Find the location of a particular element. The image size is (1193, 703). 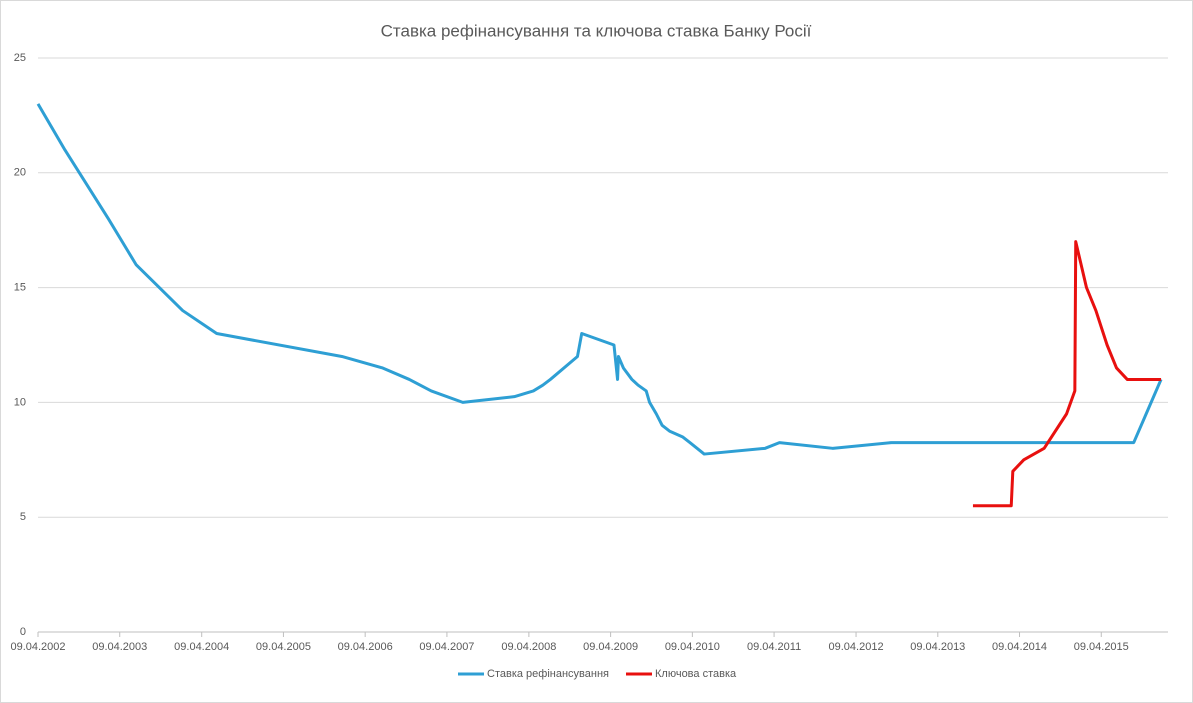

y-tick-label: 5 is located at coordinates (23, 517).